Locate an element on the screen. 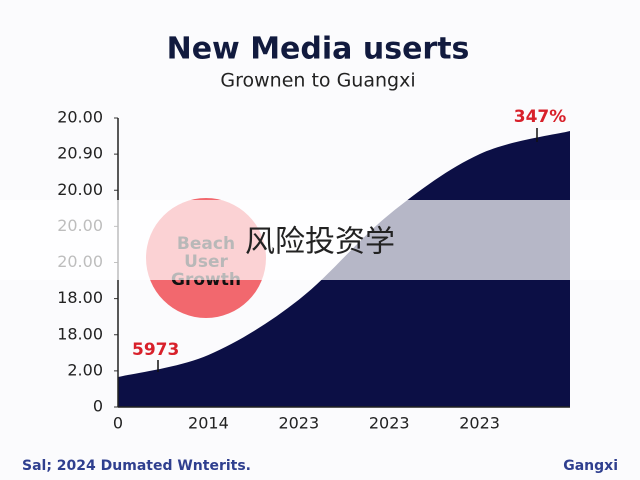 The width and height of the screenshot is (640, 480). footer-left: Sal; 2024 Dumated Wnterits. is located at coordinates (136, 466).